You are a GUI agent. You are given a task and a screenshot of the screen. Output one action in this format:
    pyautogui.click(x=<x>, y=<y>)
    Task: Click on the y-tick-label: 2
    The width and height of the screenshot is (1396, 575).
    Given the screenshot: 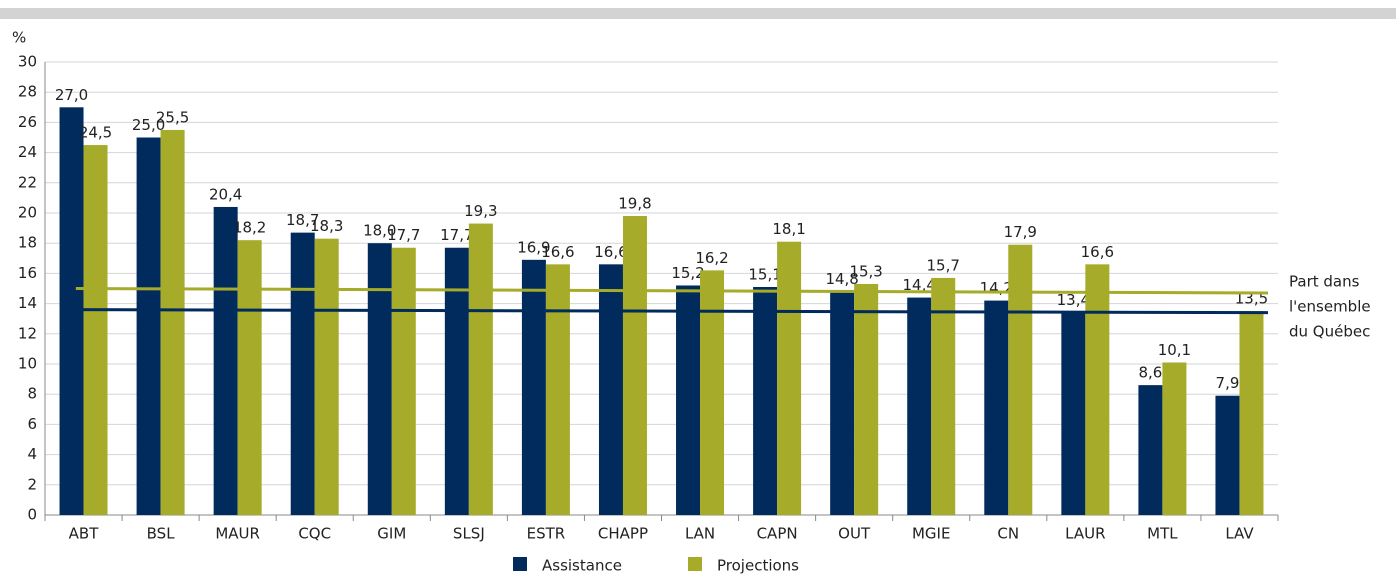 What is the action you would take?
    pyautogui.click(x=32, y=484)
    